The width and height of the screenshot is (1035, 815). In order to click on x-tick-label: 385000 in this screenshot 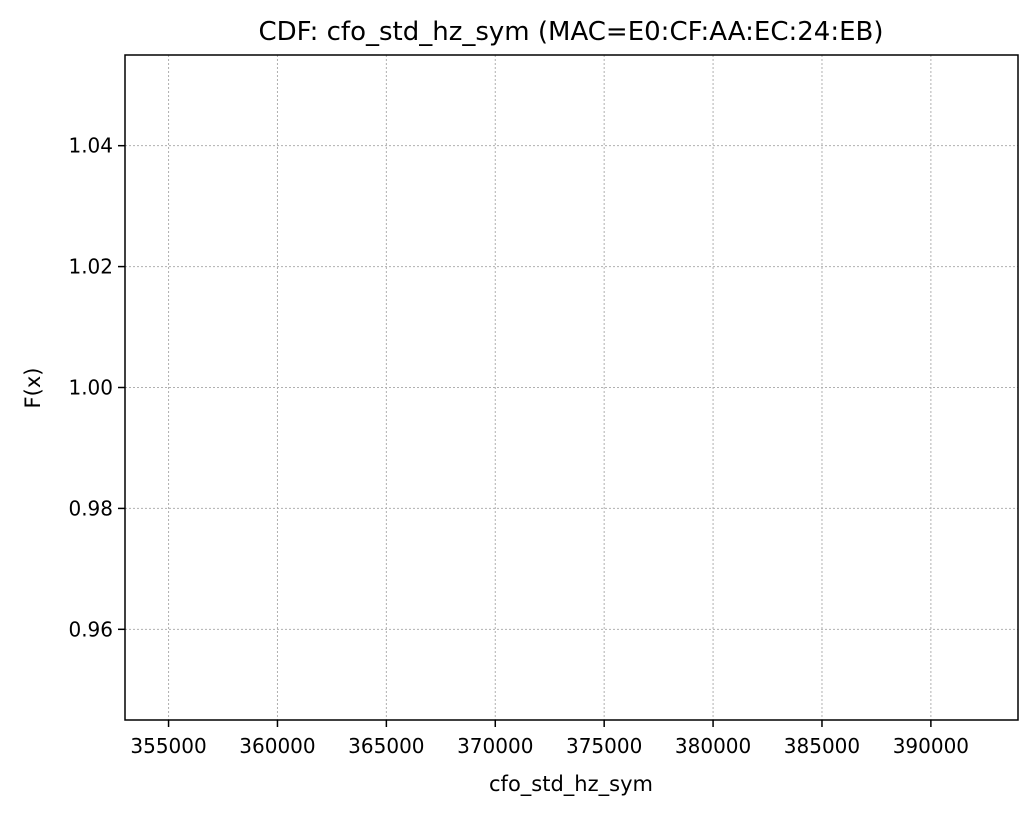, I will do `click(822, 746)`.